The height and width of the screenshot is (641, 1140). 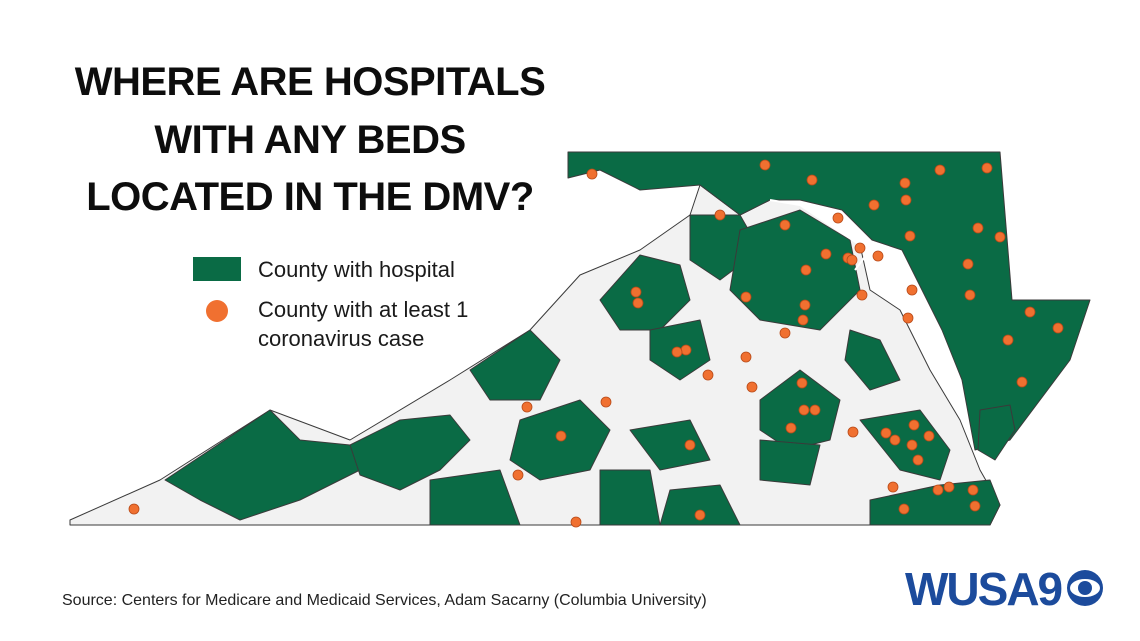 What do you see at coordinates (310, 82) in the screenshot?
I see `title-line: WHERE ARE HOSPITALS` at bounding box center [310, 82].